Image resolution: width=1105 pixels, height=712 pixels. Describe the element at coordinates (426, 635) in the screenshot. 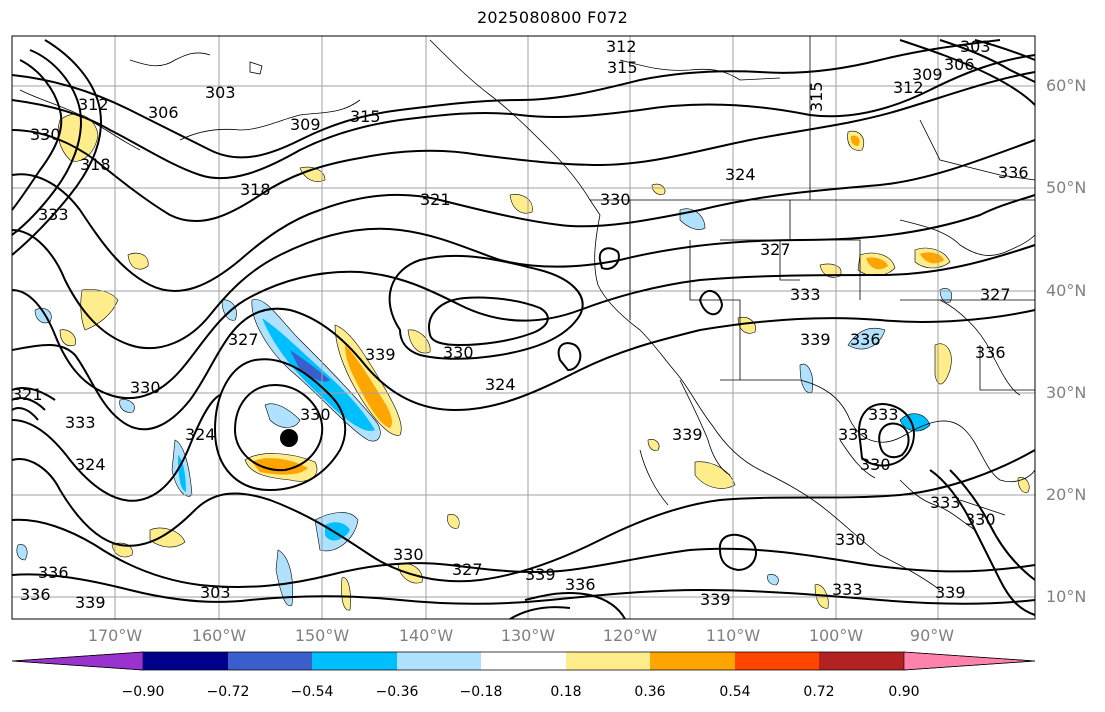

I see `lon-label: 140°W` at that location.